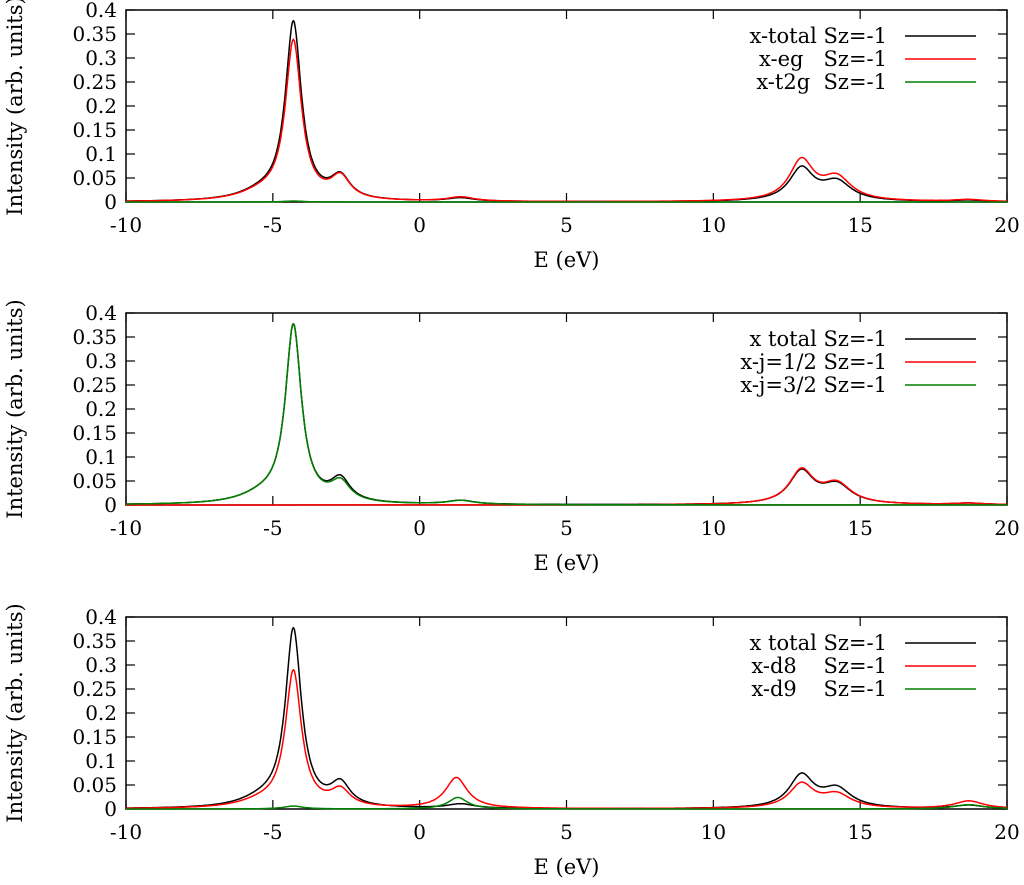  I want to click on legend-label-3: x-d9 Sz=-1, so click(819, 689).